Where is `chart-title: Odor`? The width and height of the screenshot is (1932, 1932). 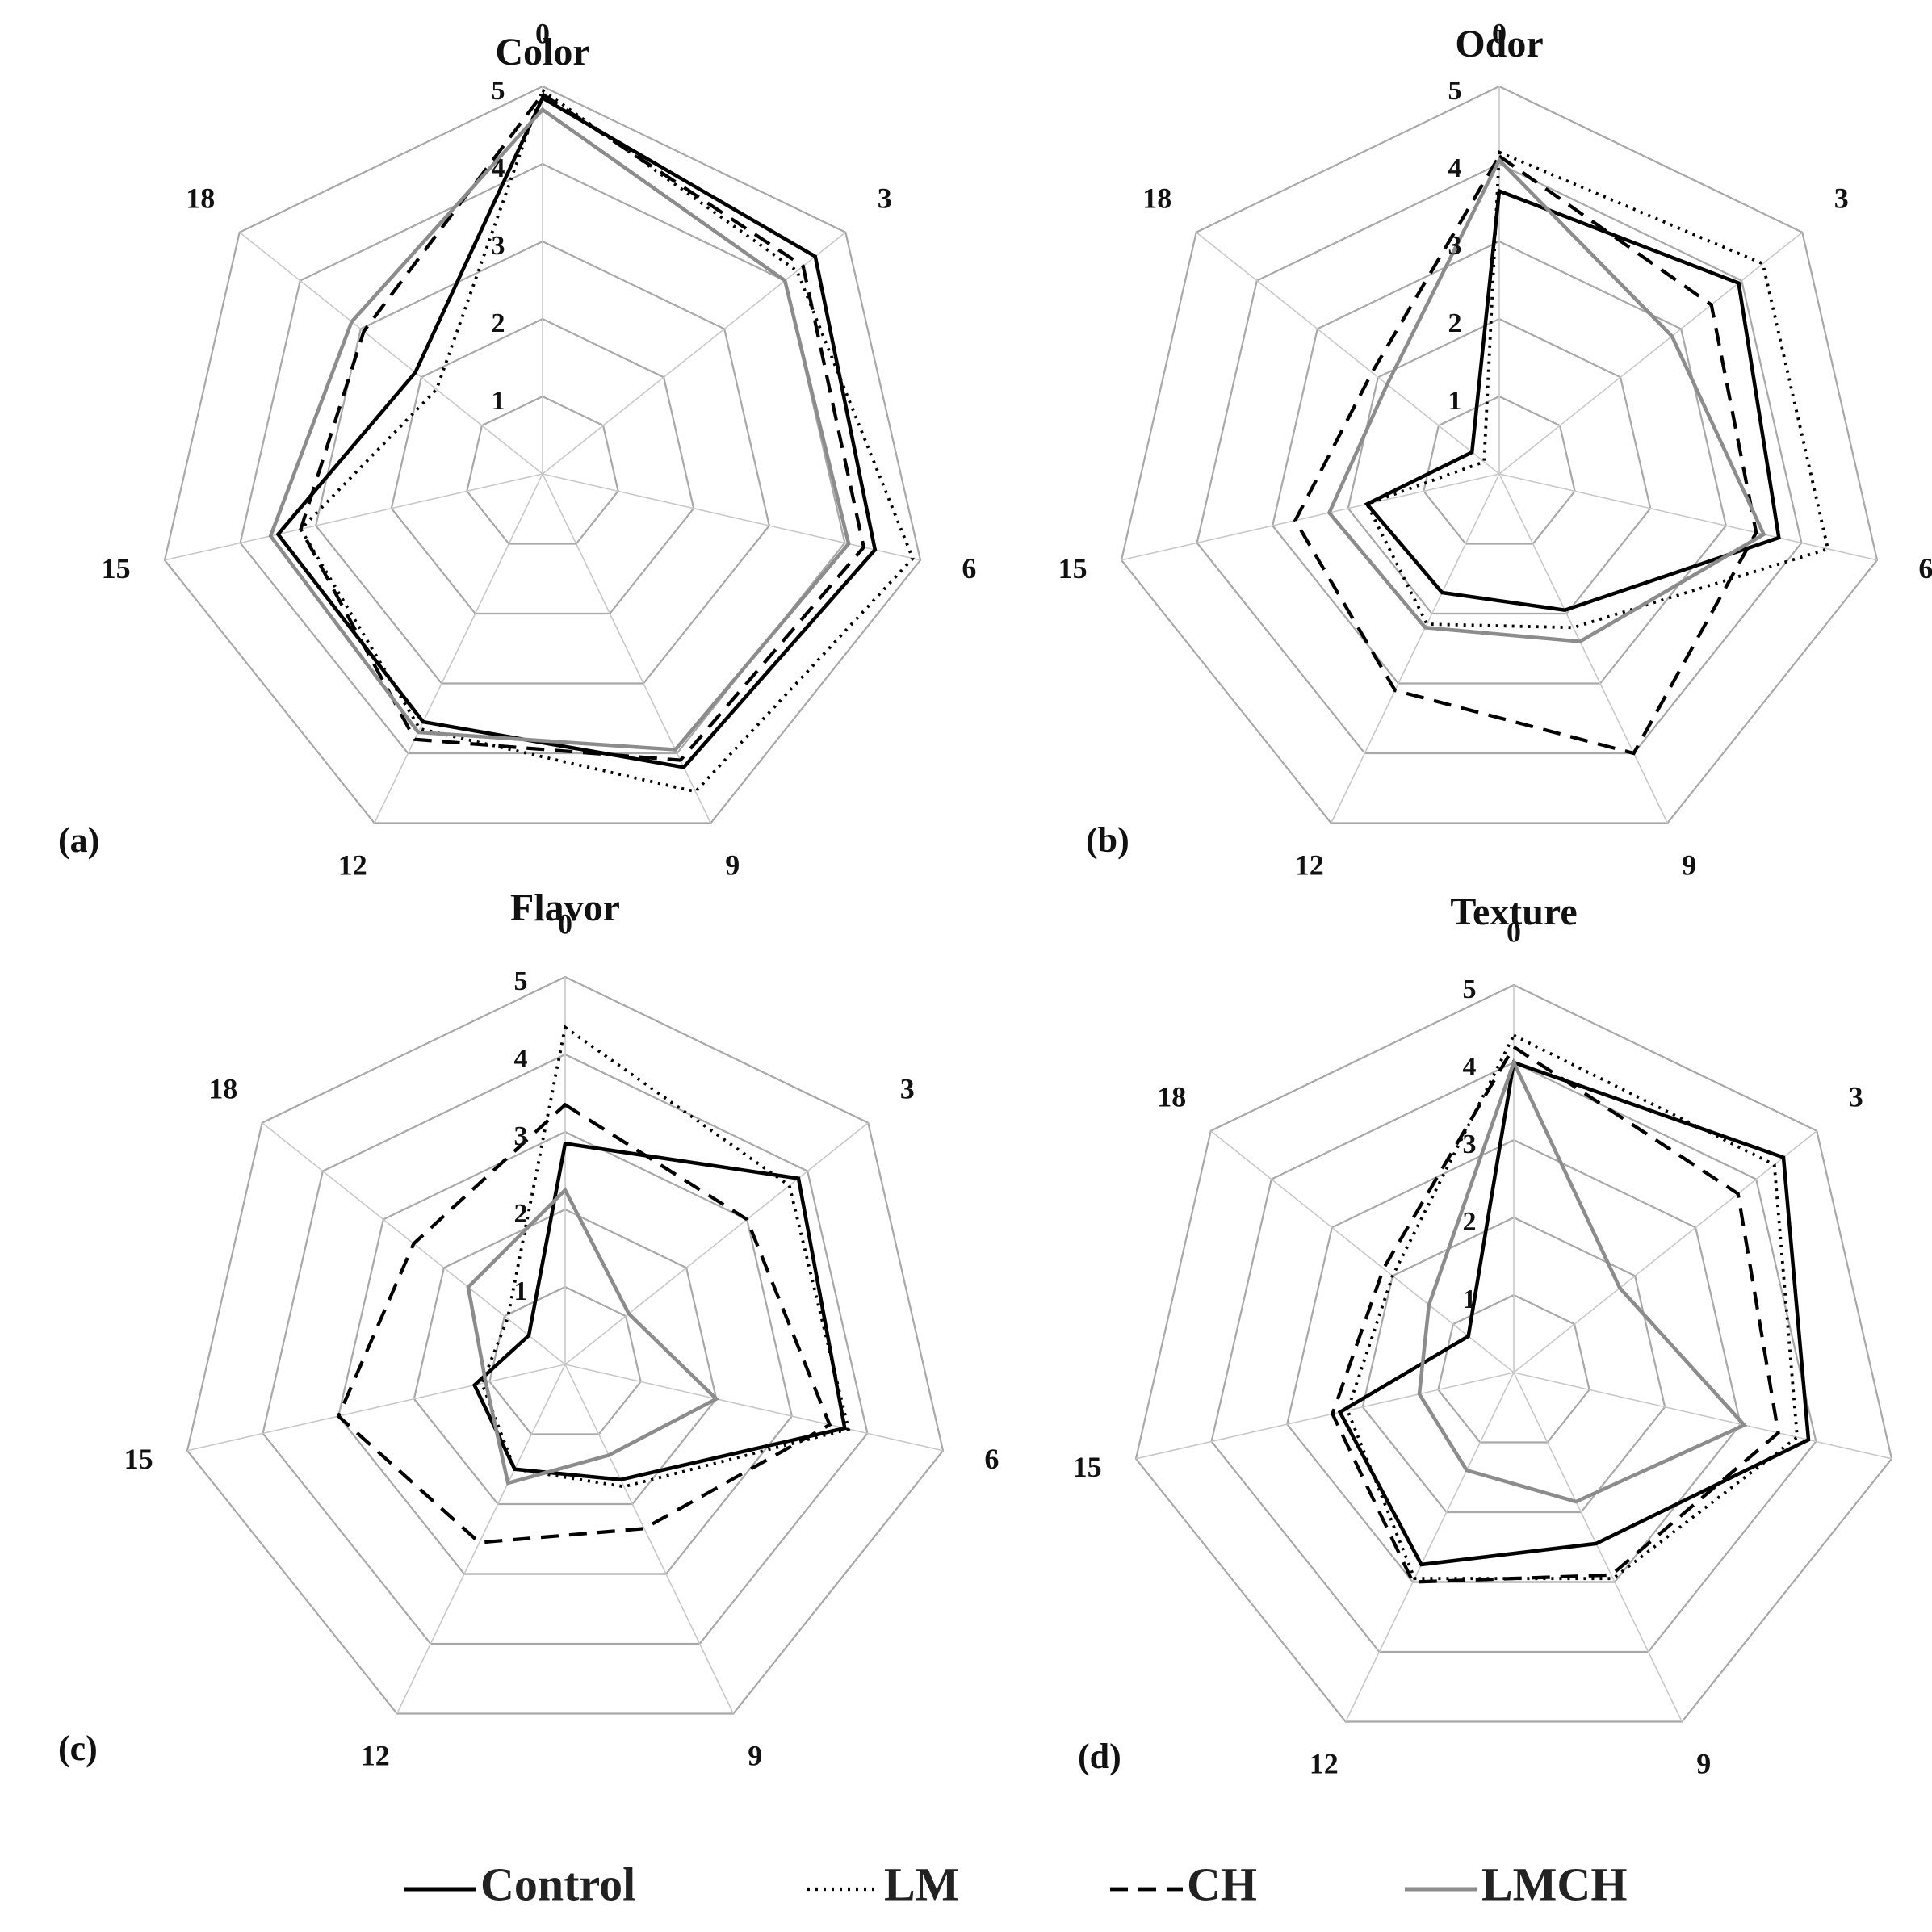
chart-title: Odor is located at coordinates (1499, 44).